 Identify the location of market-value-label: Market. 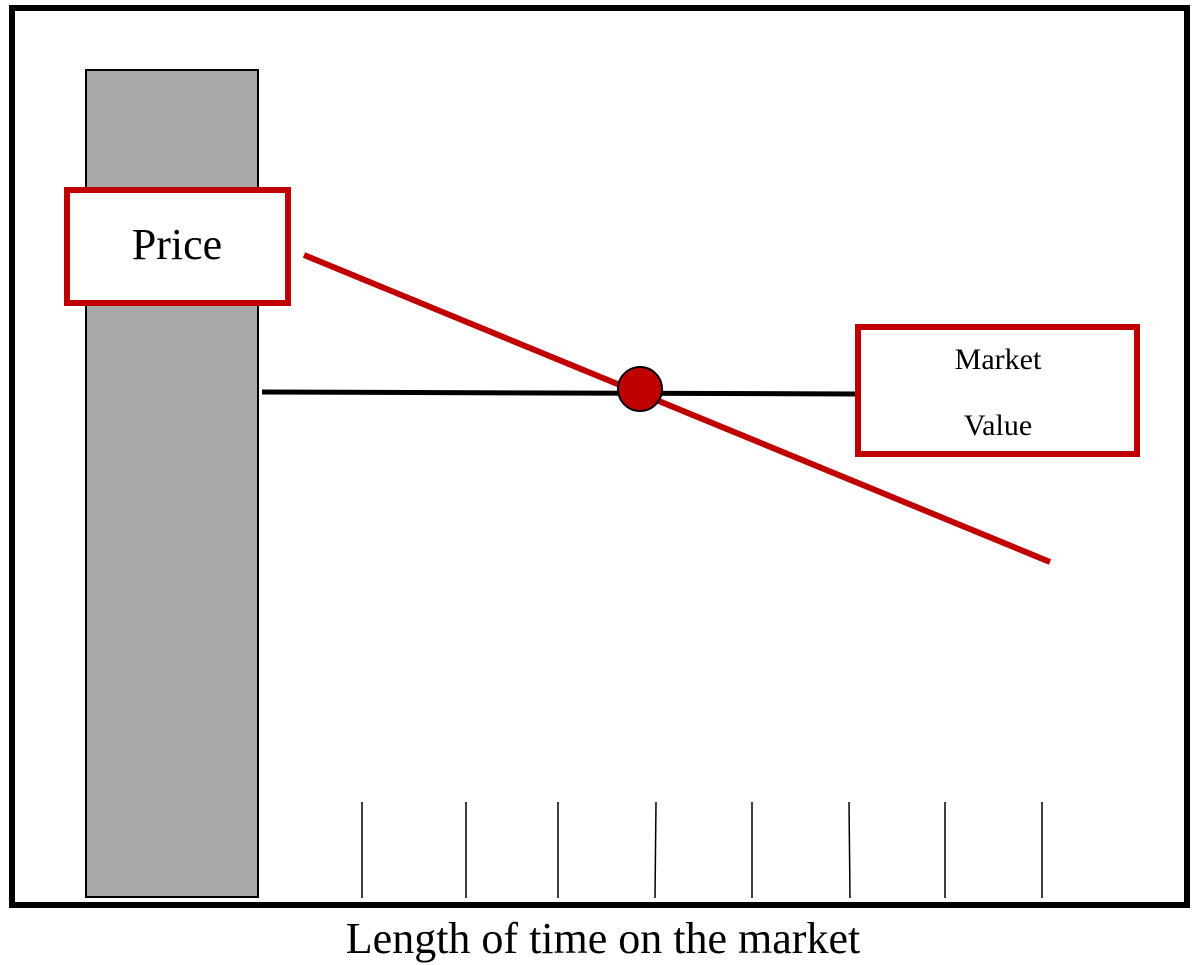
(998, 359).